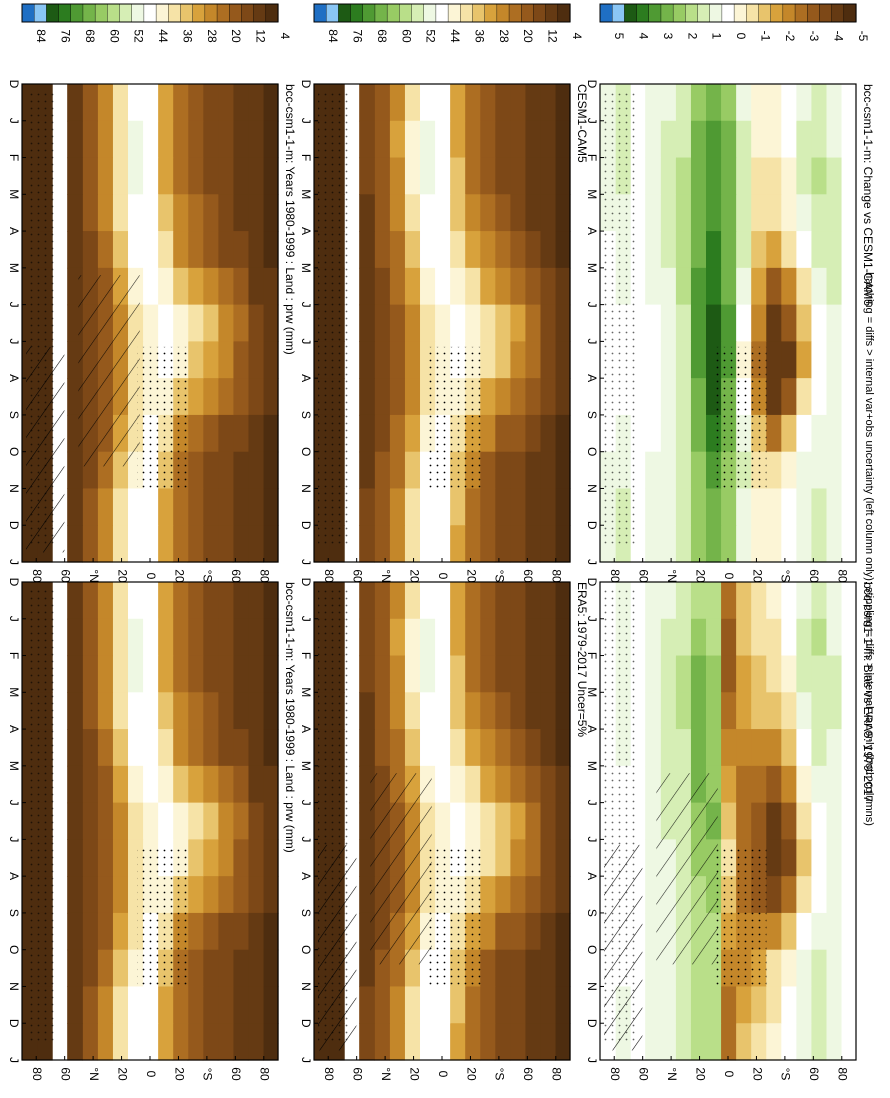  Describe the element at coordinates (672, 575) in the screenshot. I see `y-tick-label: °N` at that location.